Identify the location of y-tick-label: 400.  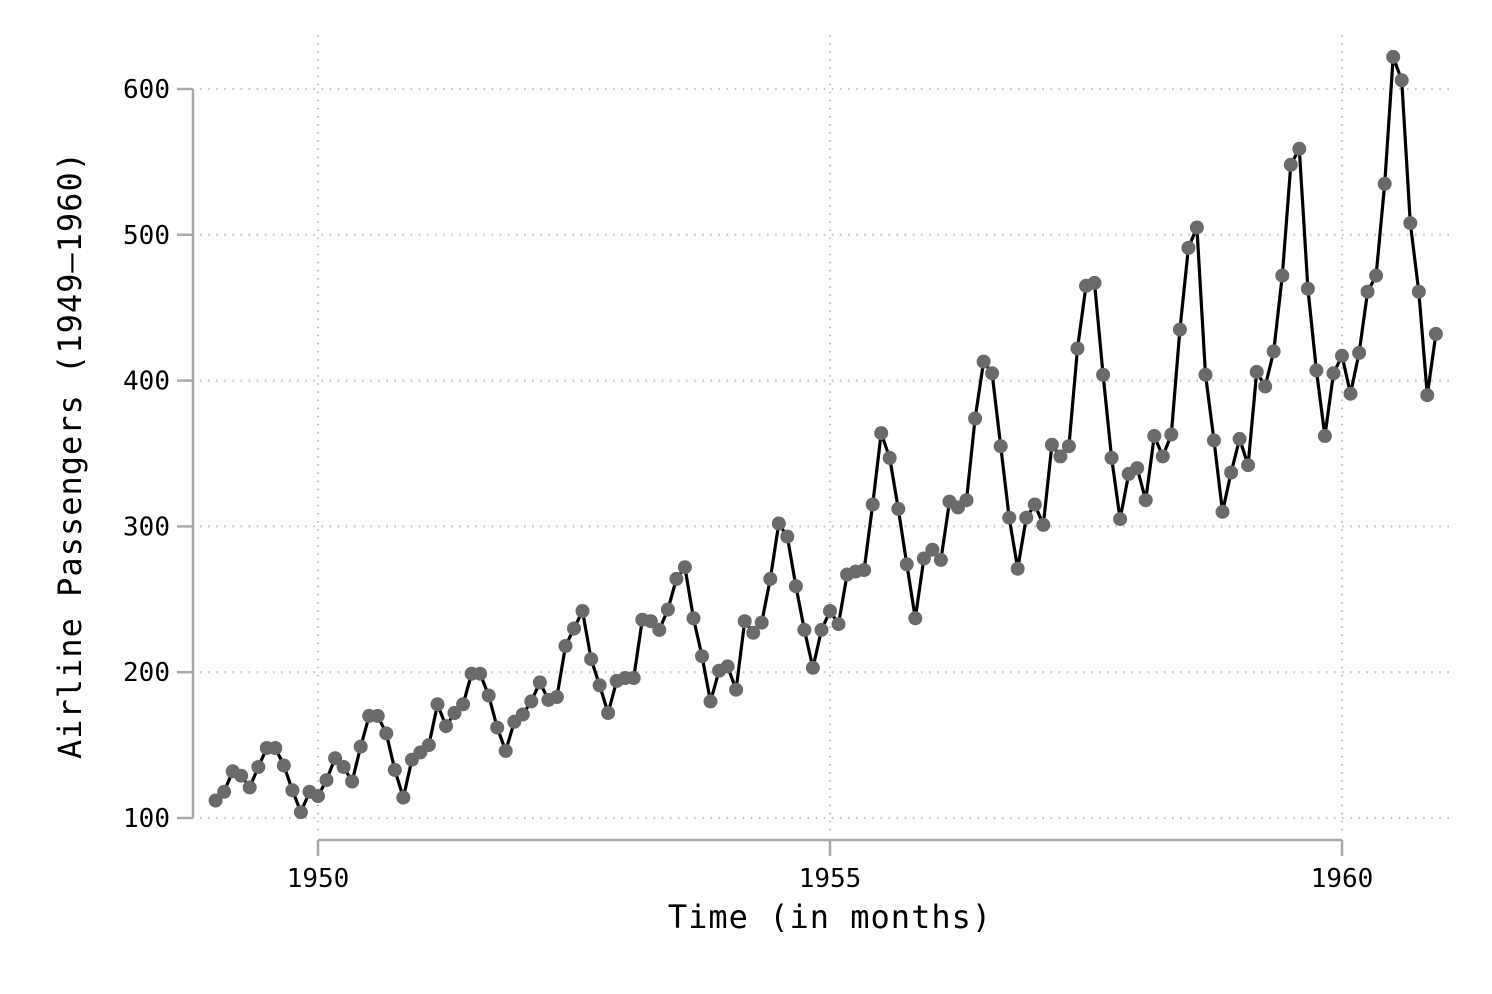
(146, 382).